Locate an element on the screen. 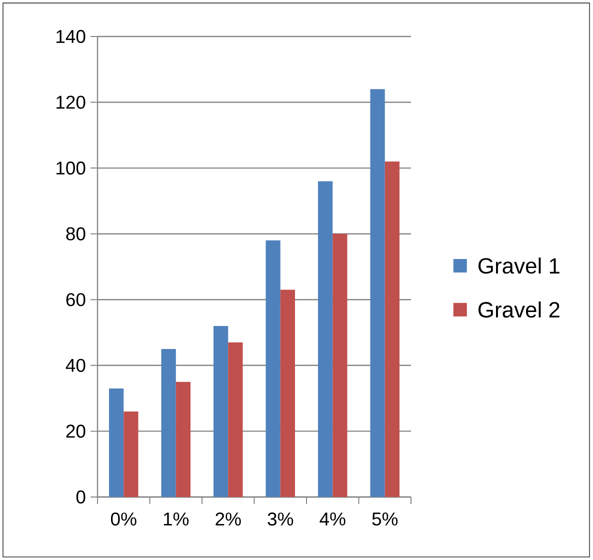  x-tick-label: 5% is located at coordinates (385, 519).